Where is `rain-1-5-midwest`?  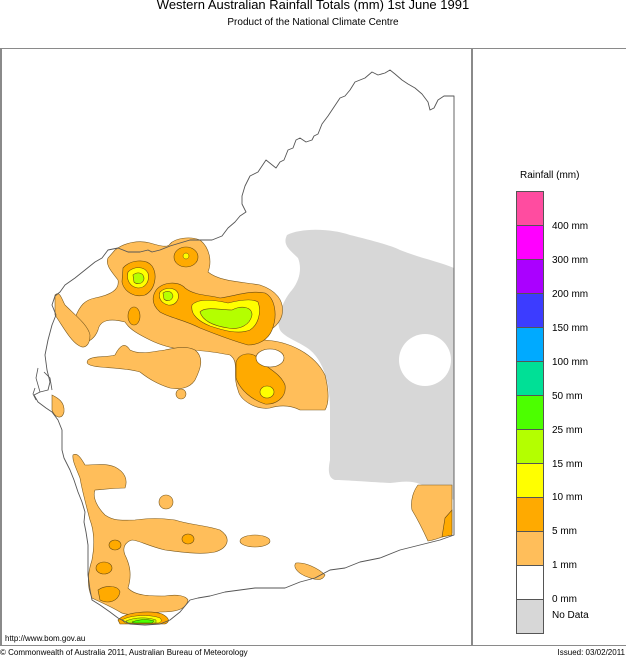 rain-1-5-midwest is located at coordinates (144, 367).